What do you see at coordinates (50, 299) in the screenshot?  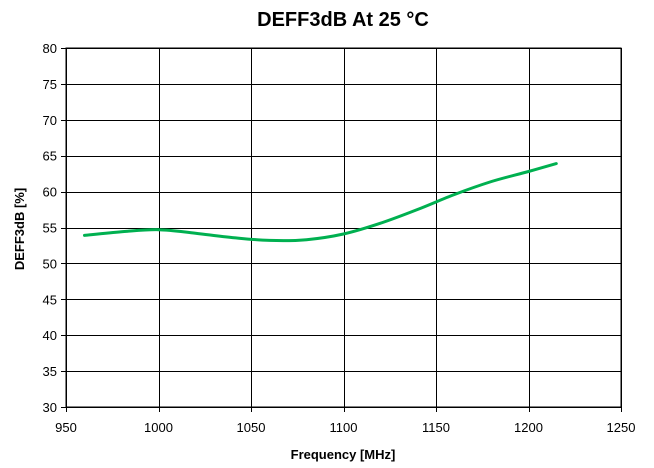 I see `y-tick-label: 45` at bounding box center [50, 299].